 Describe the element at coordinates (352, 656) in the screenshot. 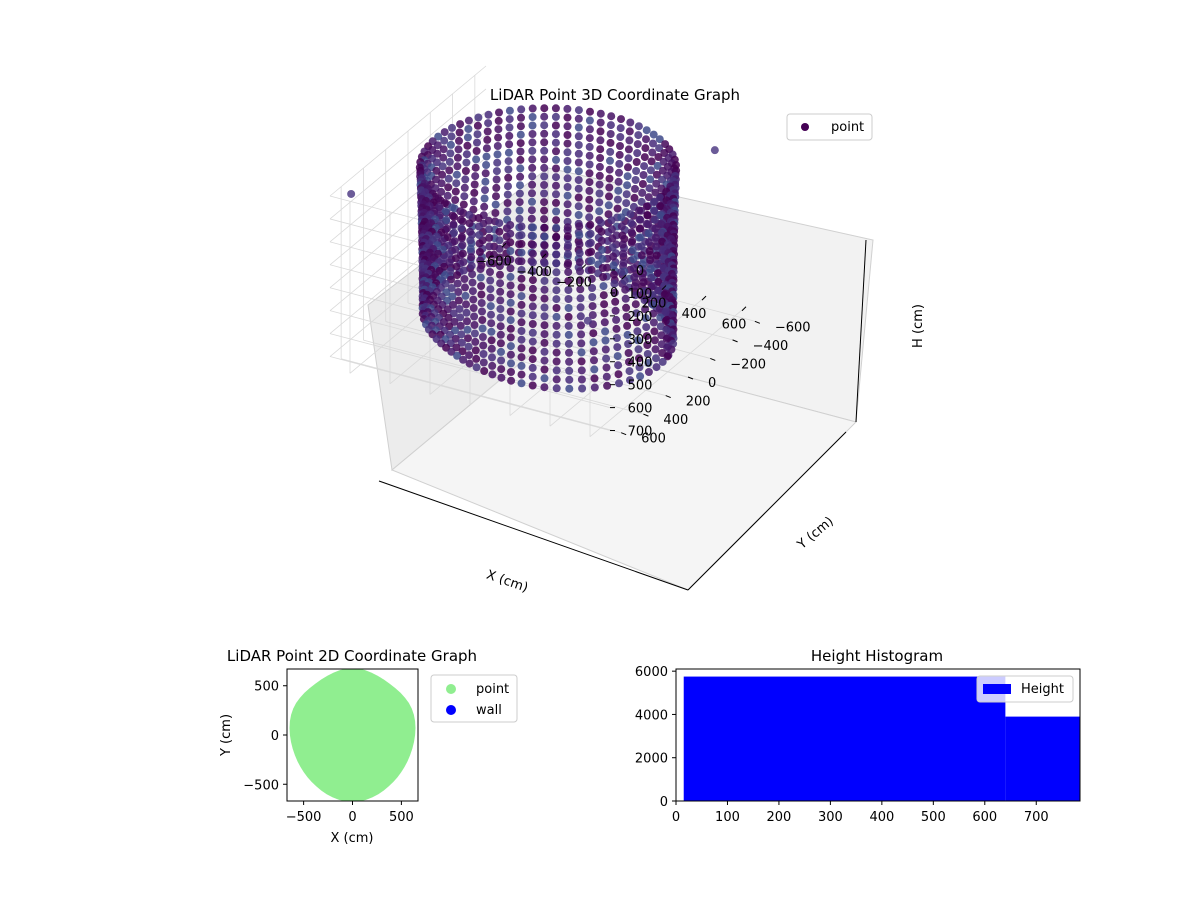

I see `chart-2d-title: LiDAR Point 2D Coordinate Graph` at that location.